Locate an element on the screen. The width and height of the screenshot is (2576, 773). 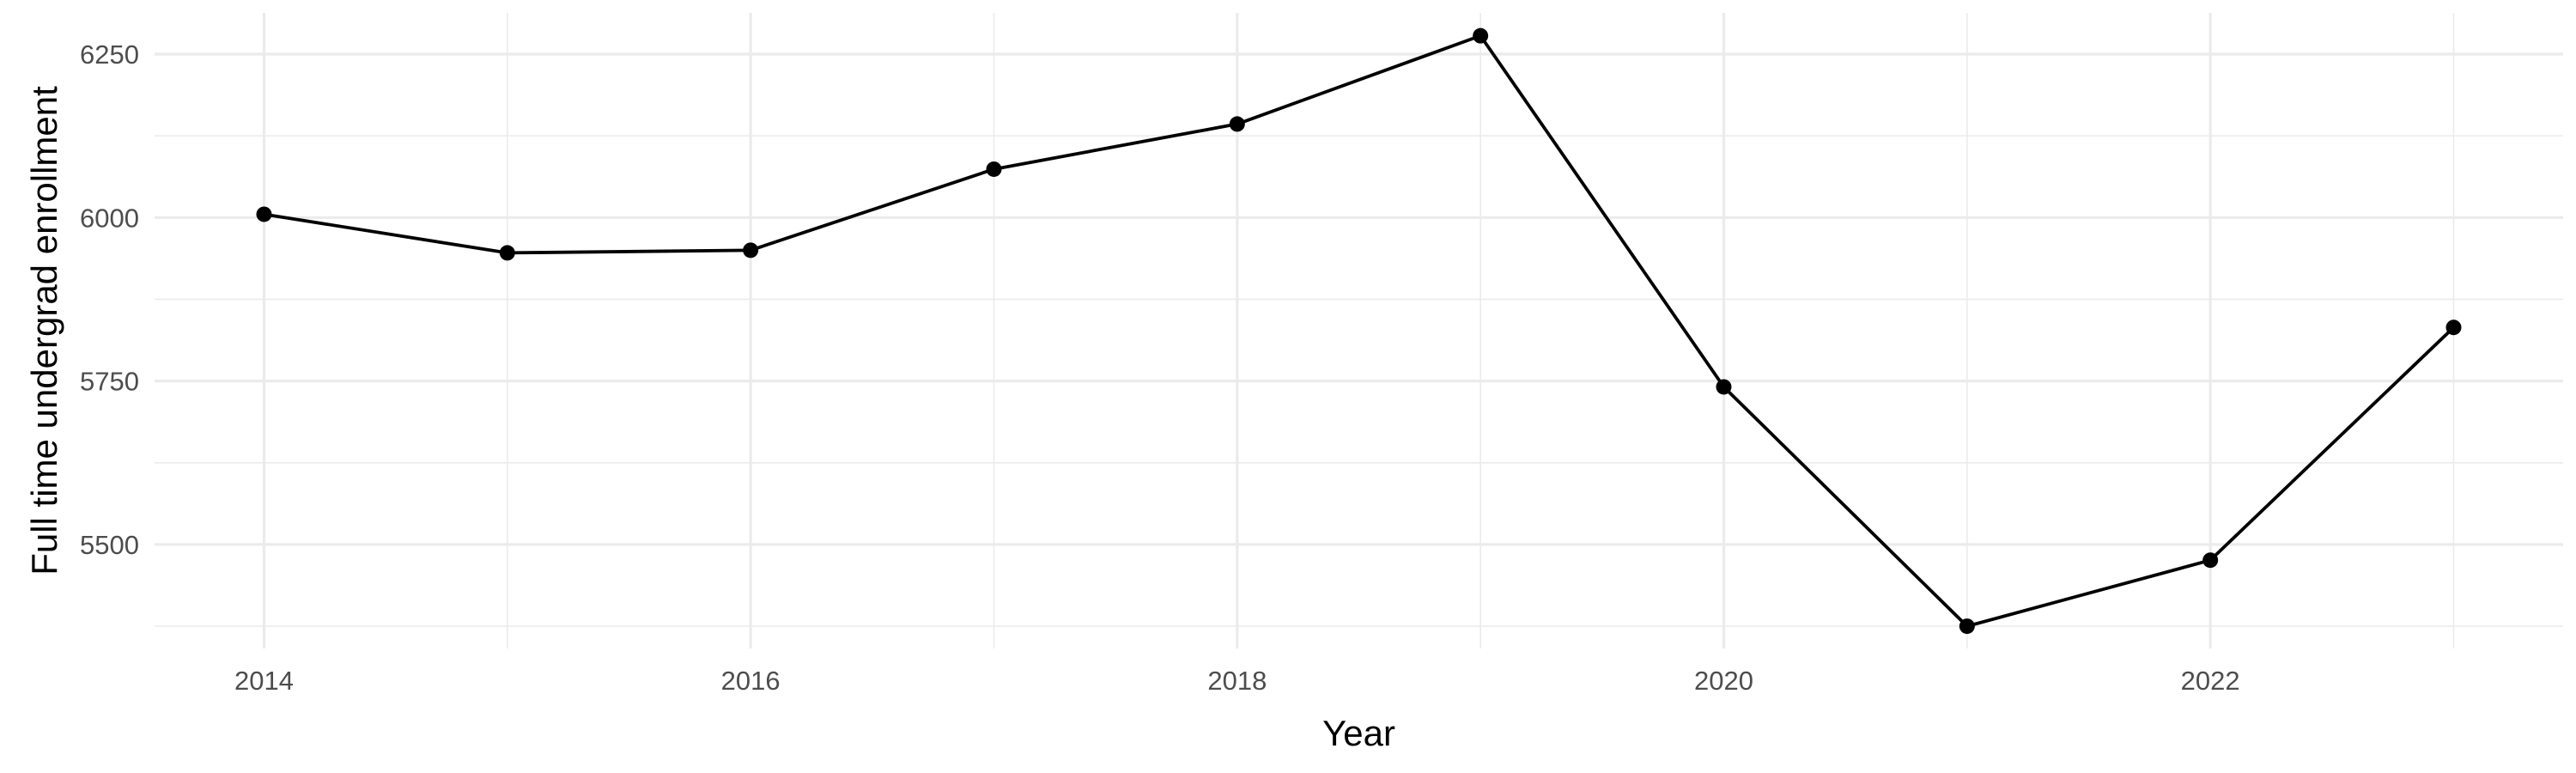
y-axis-ticks: 5500 5750 6000 6250 is located at coordinates (109, 300).